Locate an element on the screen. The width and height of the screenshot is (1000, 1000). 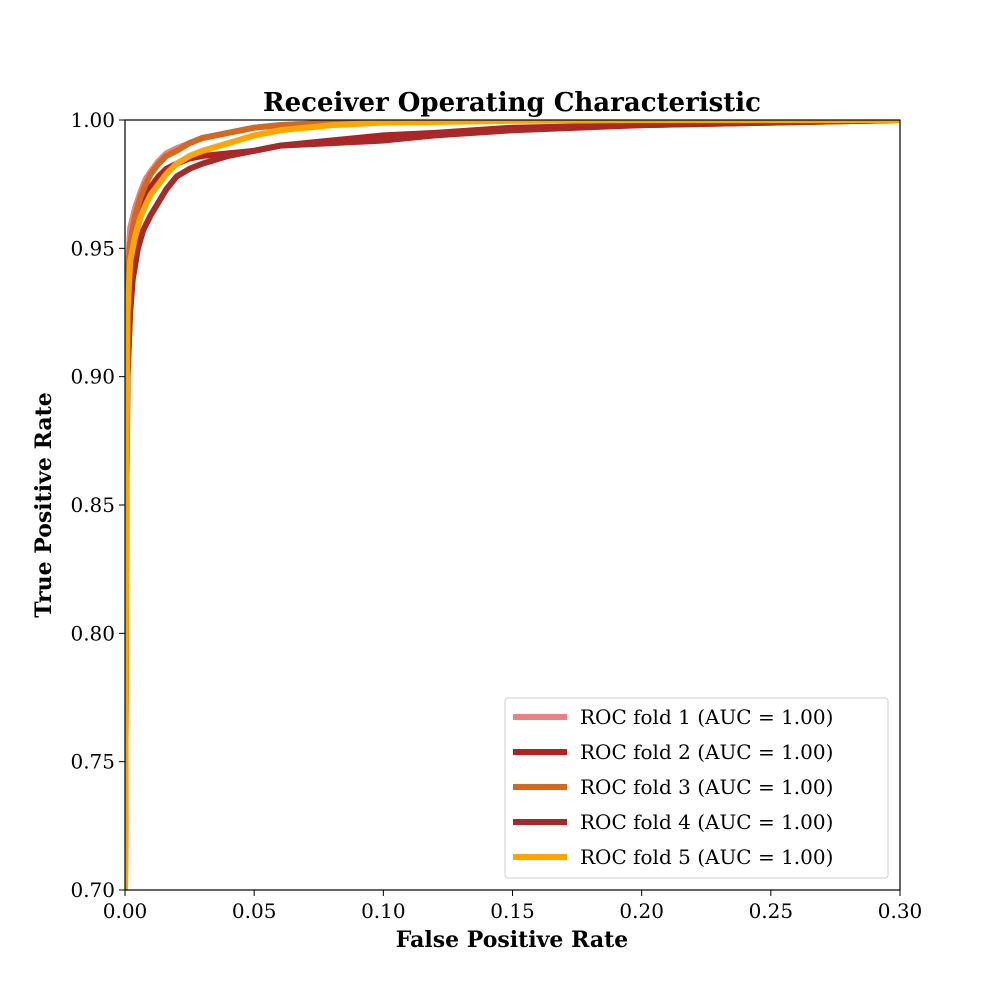
y-axis-label: True Positive Rate is located at coordinates (44, 505).